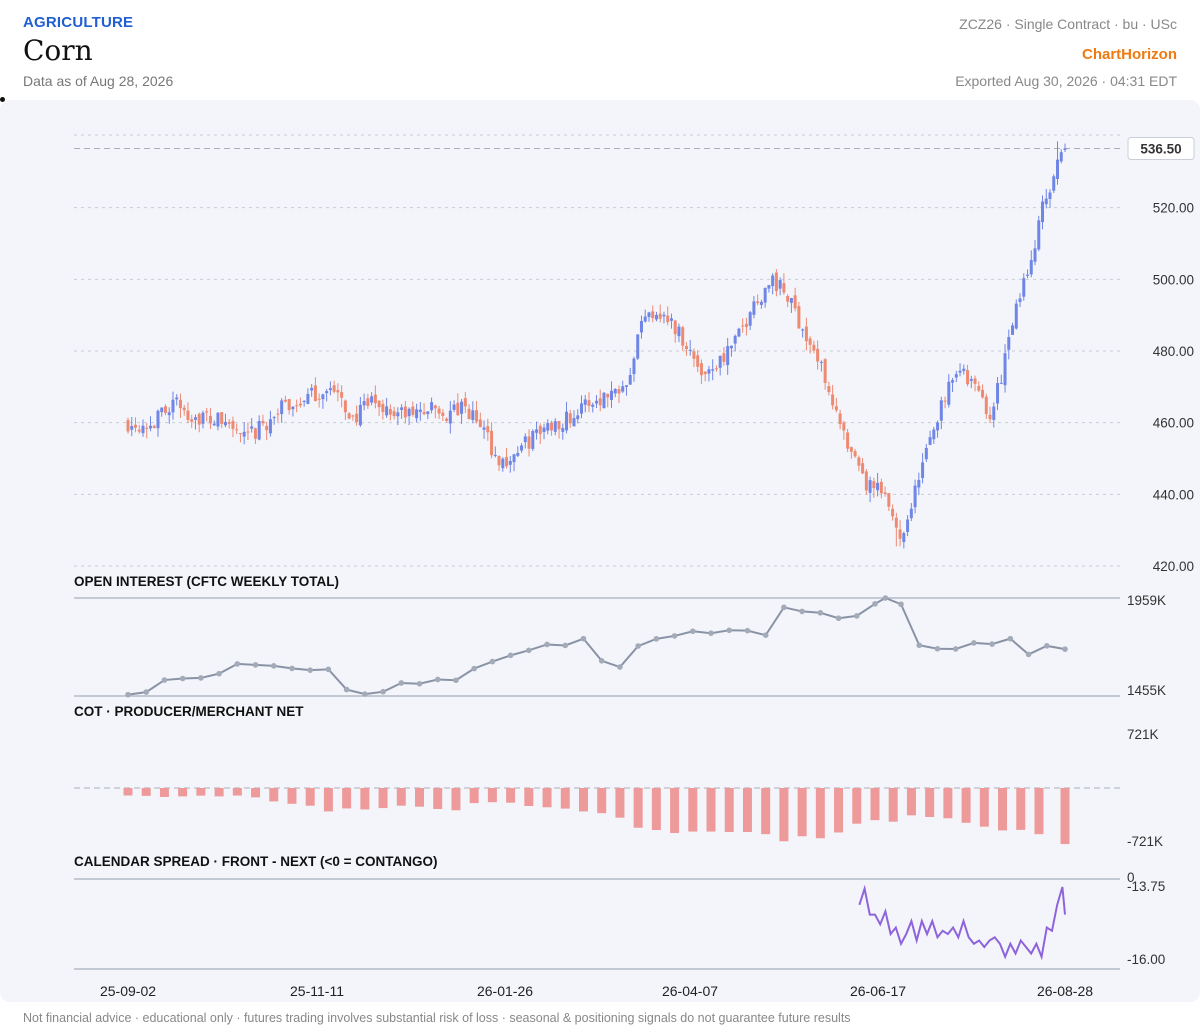 The image size is (1200, 1036). I want to click on x-tick-label: 26-06-17, so click(878, 991).